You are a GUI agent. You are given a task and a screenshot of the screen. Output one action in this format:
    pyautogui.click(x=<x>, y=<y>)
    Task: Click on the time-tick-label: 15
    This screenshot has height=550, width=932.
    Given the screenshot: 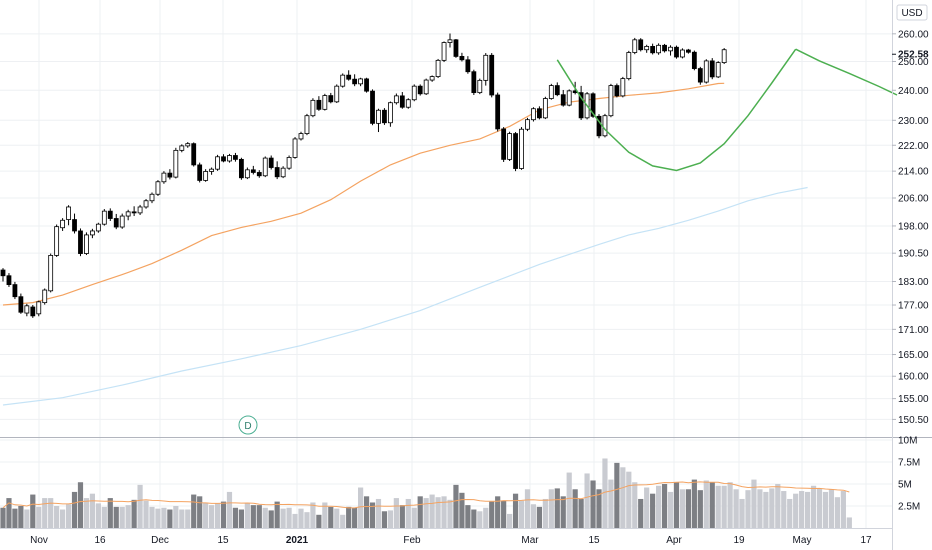 What is the action you would take?
    pyautogui.click(x=223, y=540)
    